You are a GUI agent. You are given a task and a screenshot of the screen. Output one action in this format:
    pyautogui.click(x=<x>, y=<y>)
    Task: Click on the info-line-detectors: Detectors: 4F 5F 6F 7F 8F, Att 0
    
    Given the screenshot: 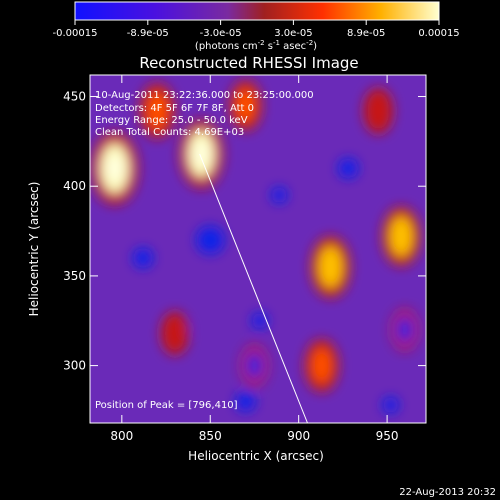 What is the action you would take?
    pyautogui.click(x=174, y=108)
    